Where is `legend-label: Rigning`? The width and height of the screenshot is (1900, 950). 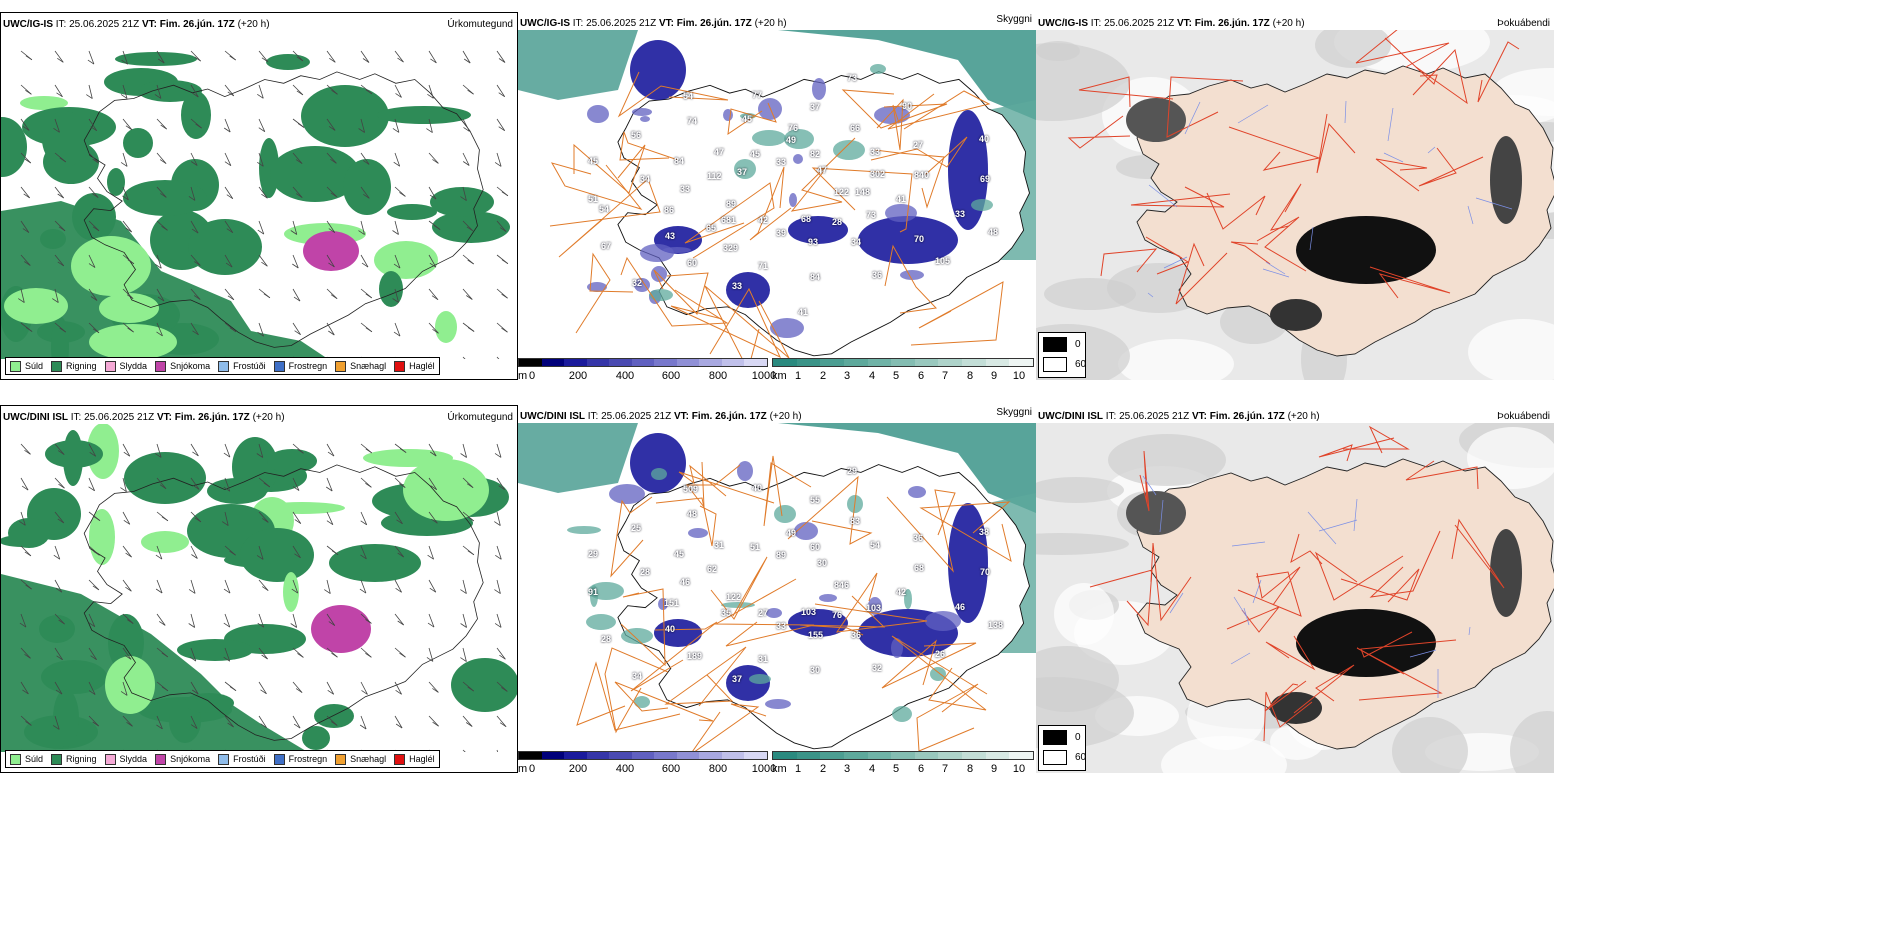
legend-label: Rigning is located at coordinates (81, 366).